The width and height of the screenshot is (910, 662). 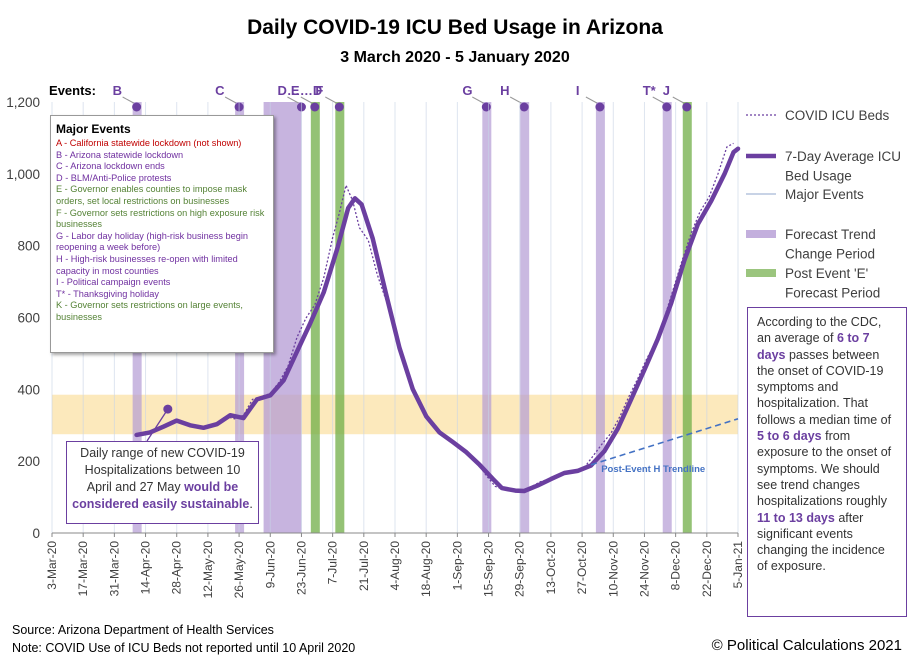 I want to click on event-label-D: D……D, so click(x=299, y=90).